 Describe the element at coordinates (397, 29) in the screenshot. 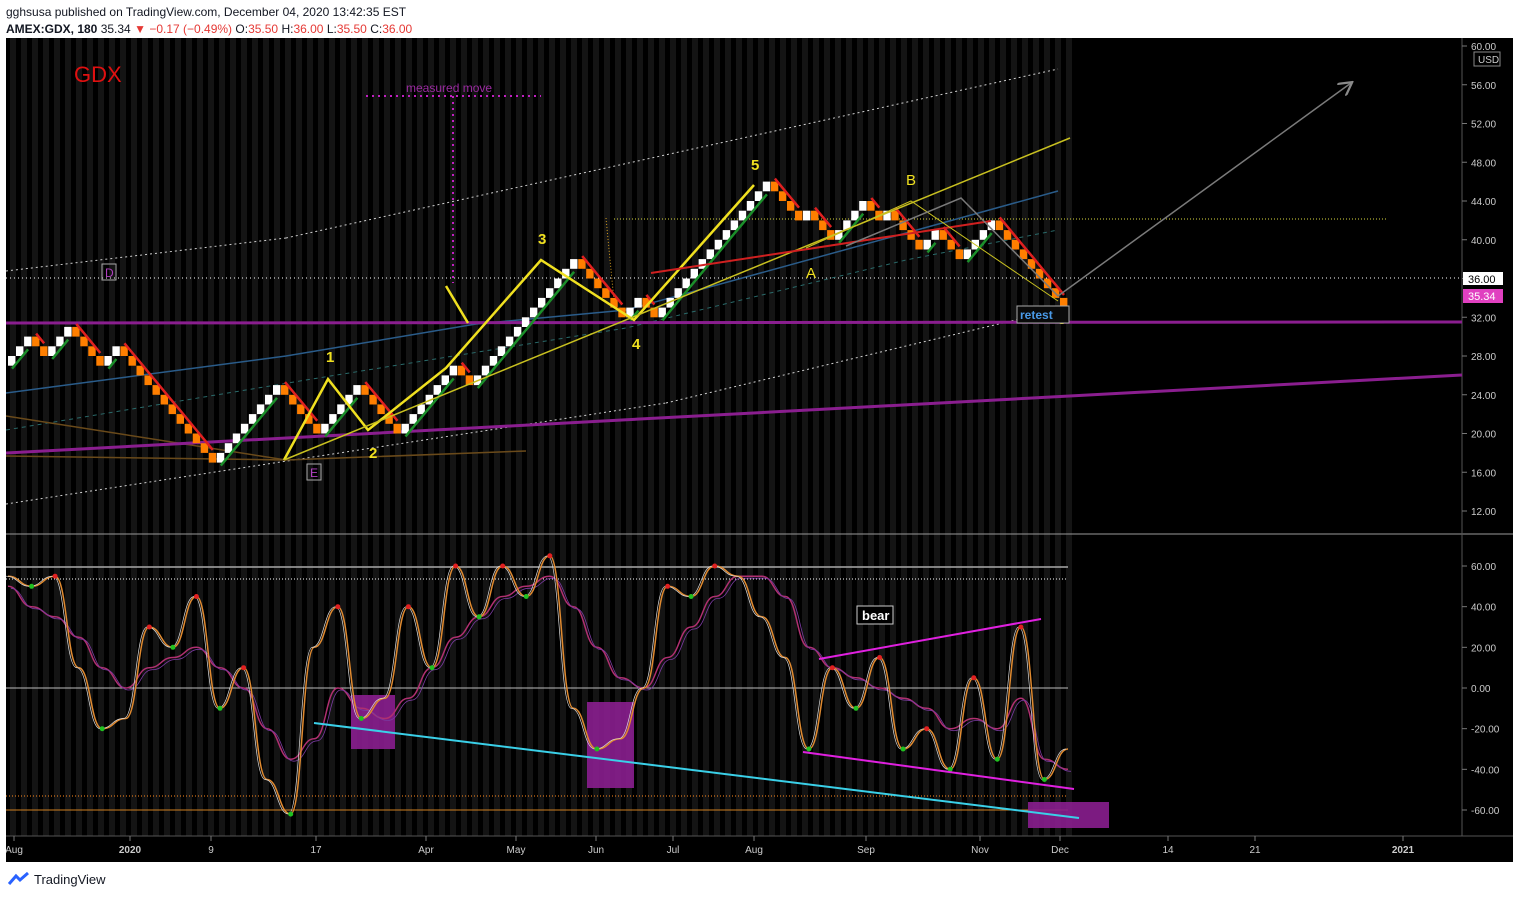

I see `close-value: 36.00` at that location.